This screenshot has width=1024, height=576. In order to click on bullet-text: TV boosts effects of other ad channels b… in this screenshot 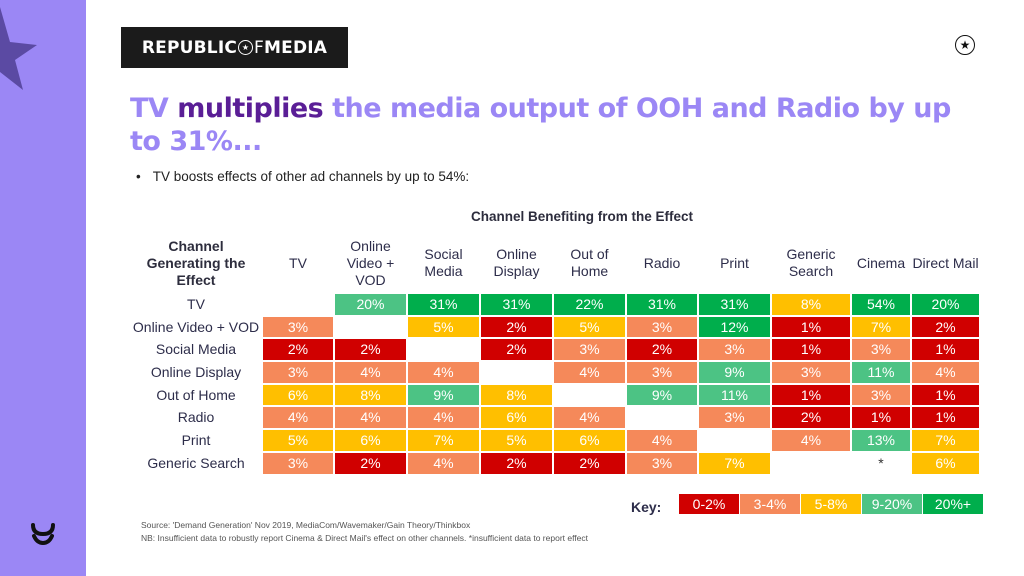, I will do `click(311, 176)`.